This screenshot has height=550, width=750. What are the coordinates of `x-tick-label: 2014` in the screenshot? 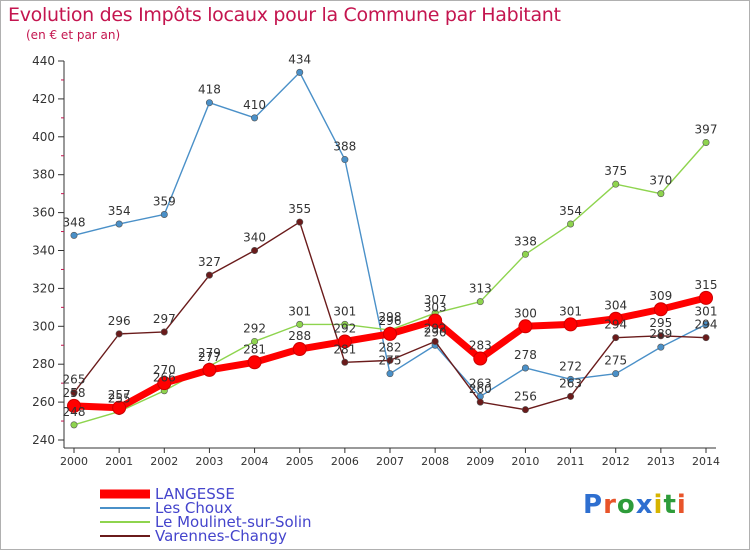 It's located at (706, 461).